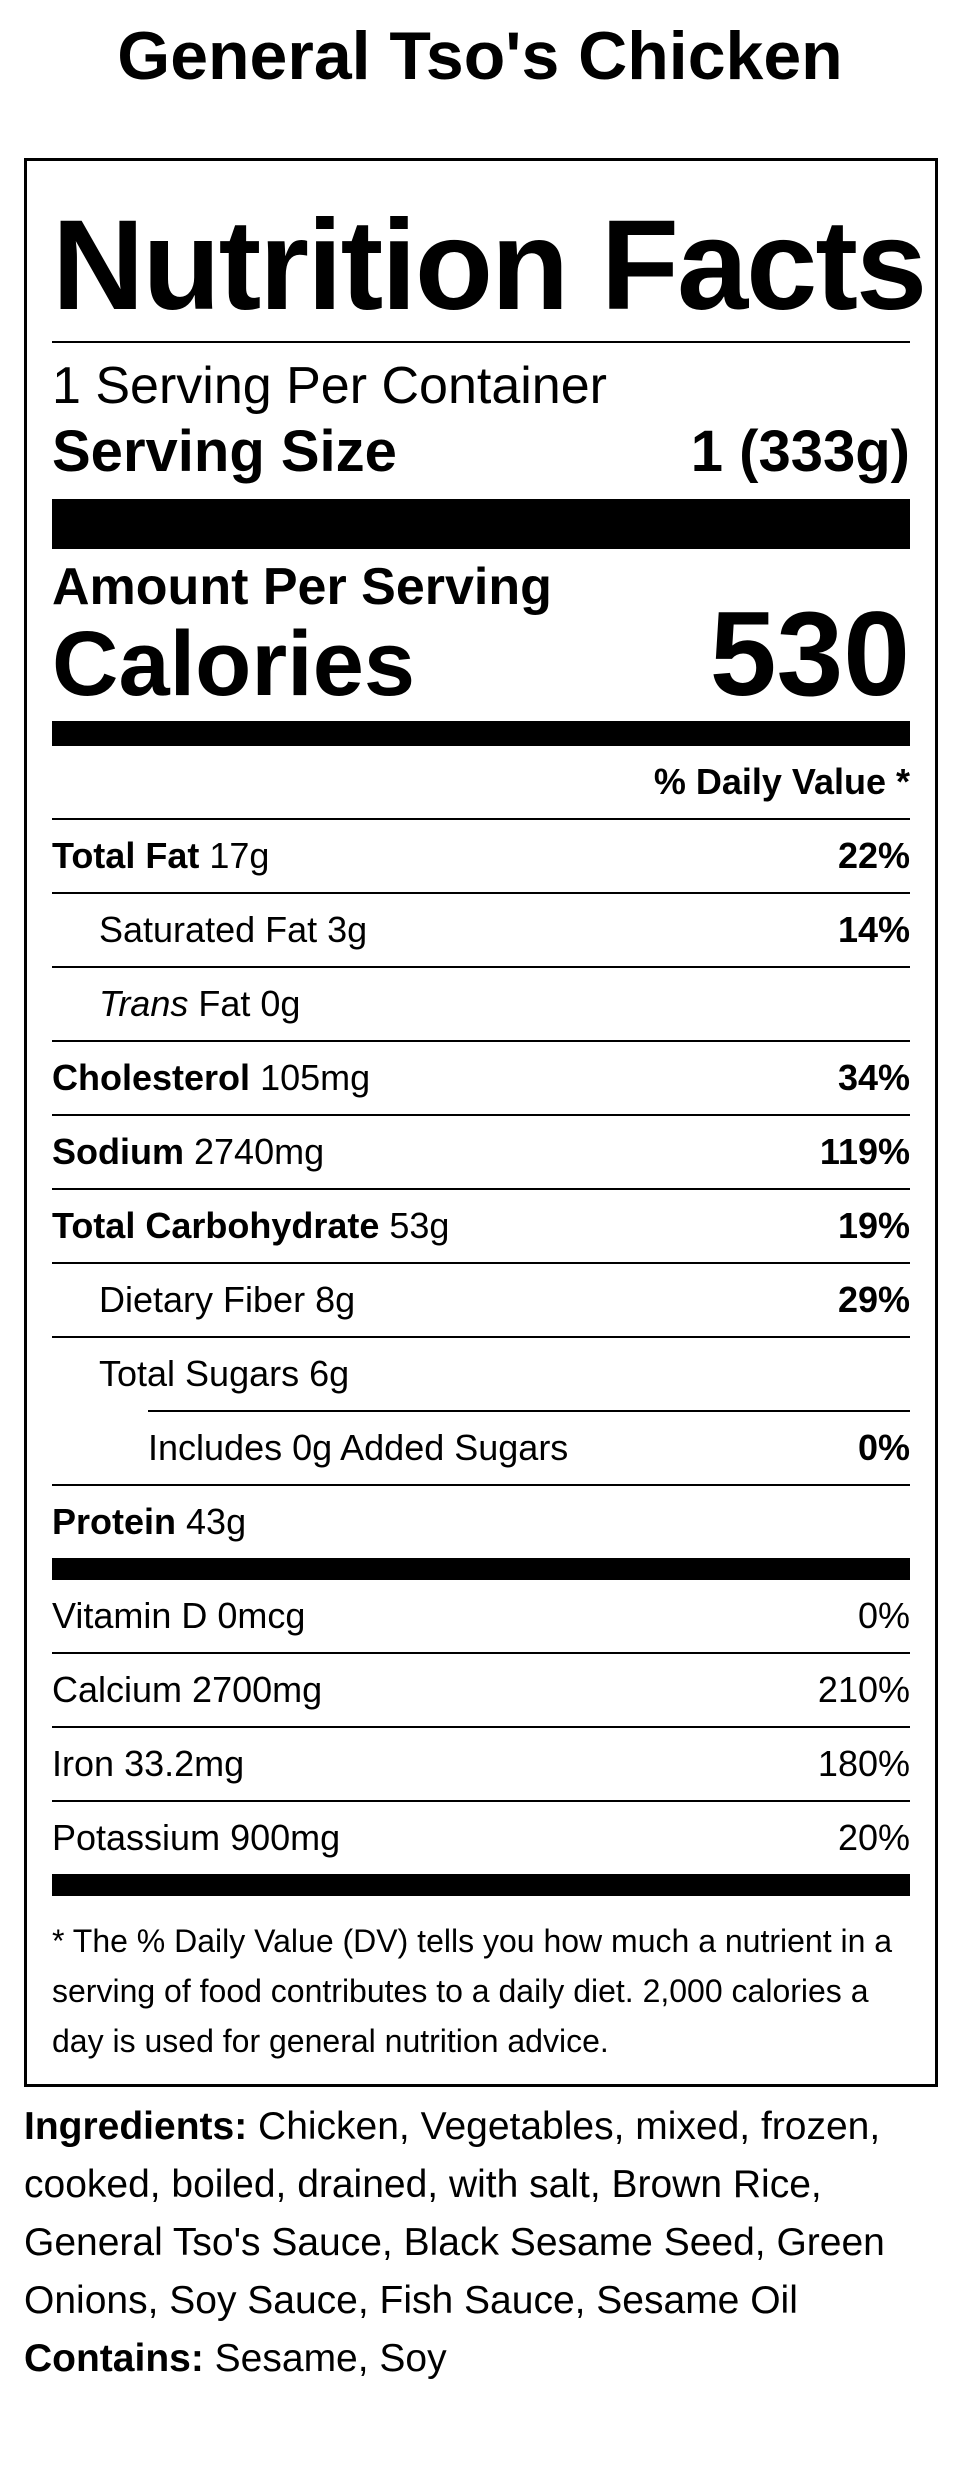  I want to click on serving-size-row: Serving Size 1 (333g), so click(481, 452).